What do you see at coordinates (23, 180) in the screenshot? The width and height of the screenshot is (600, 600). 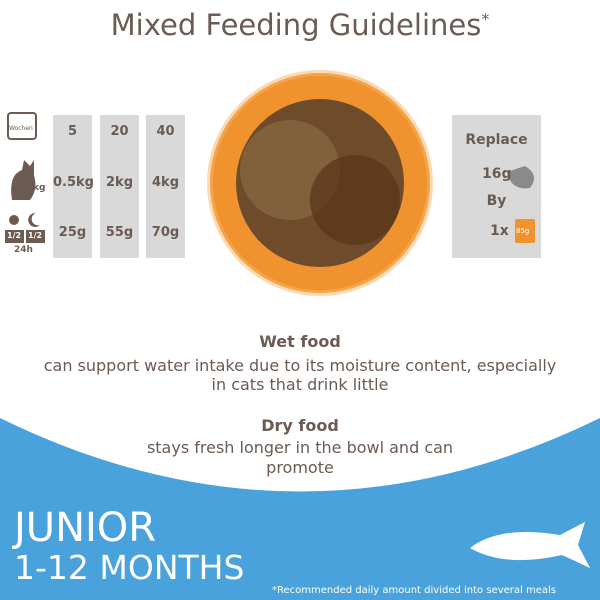 I see `cat-icon` at bounding box center [23, 180].